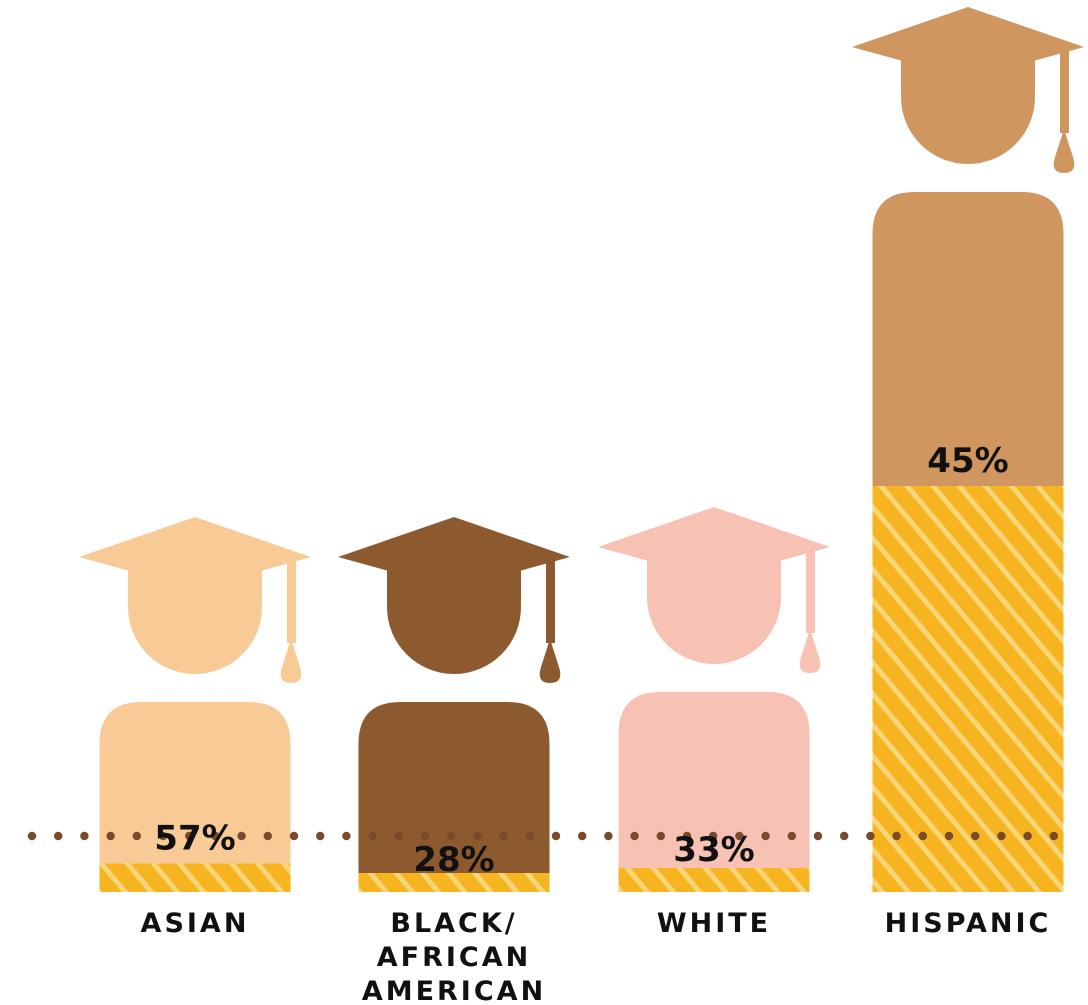  I want to click on category-label: AFRICAN, so click(454, 957).